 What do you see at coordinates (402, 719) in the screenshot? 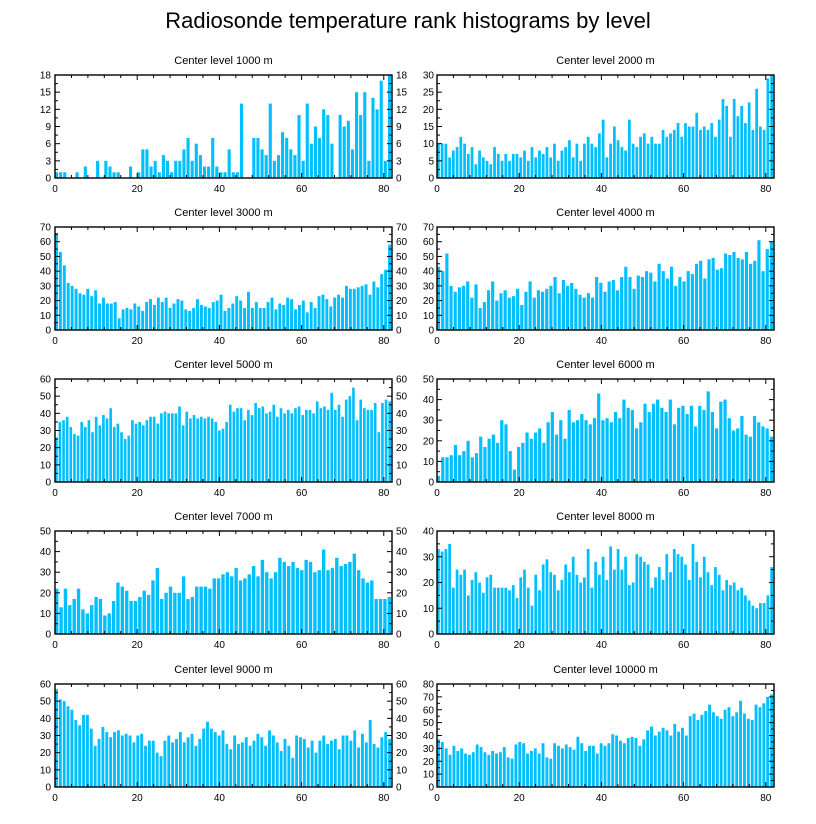
I see `y-tick-label: 40` at bounding box center [402, 719].